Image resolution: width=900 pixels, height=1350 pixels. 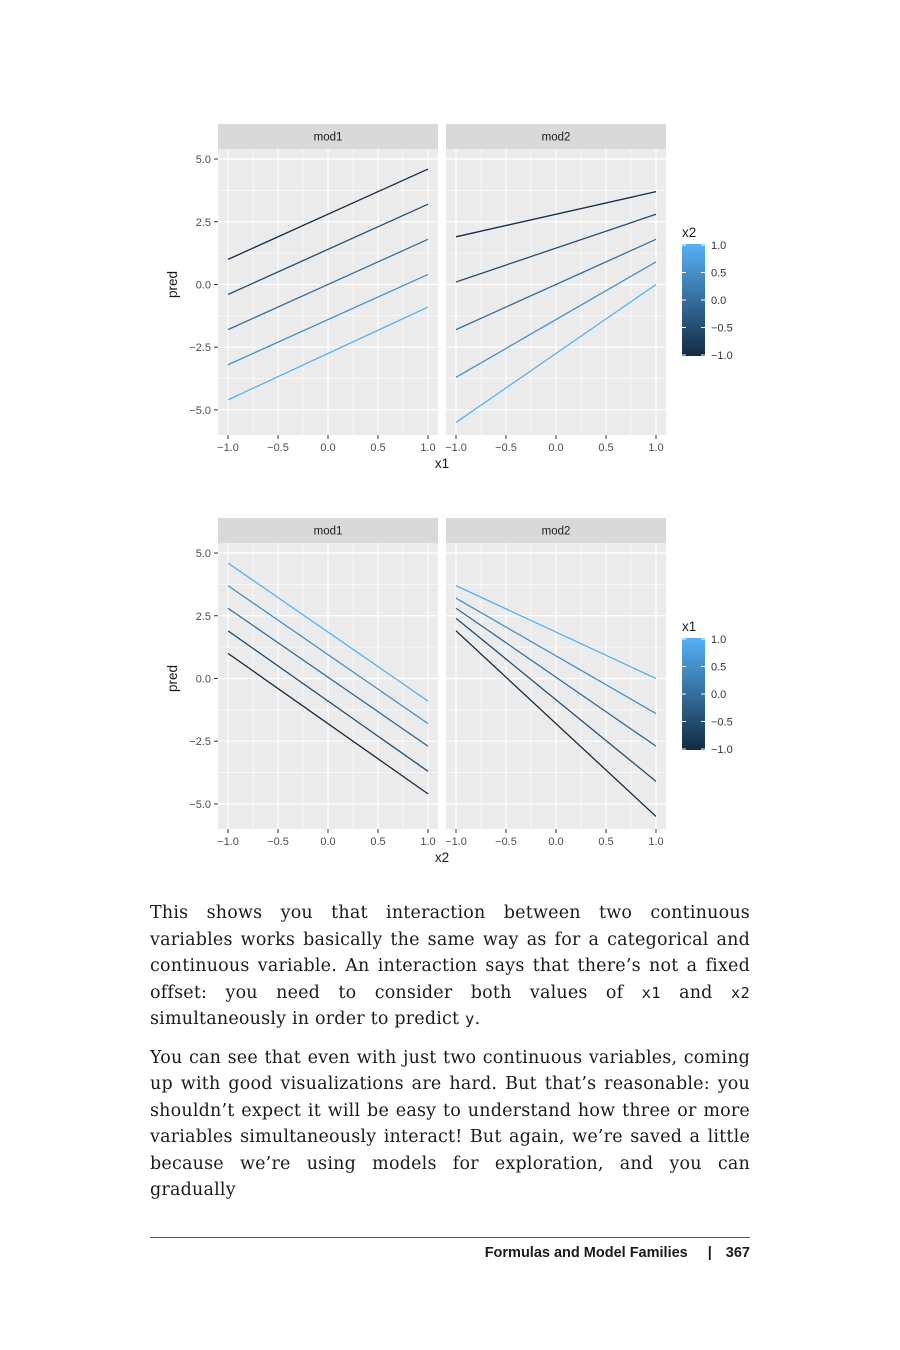 What do you see at coordinates (737, 1253) in the screenshot?
I see `page-number: 367` at bounding box center [737, 1253].